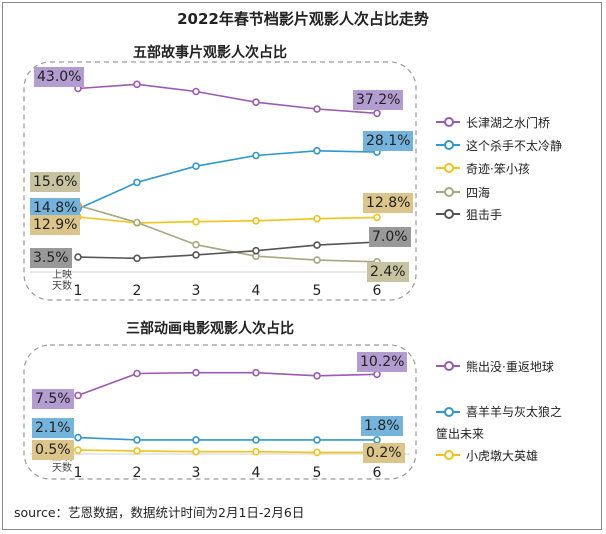 The width and height of the screenshot is (606, 534). Describe the element at coordinates (210, 53) in the screenshot. I see `panel1-title: 五部故事片观影人次占比` at that location.